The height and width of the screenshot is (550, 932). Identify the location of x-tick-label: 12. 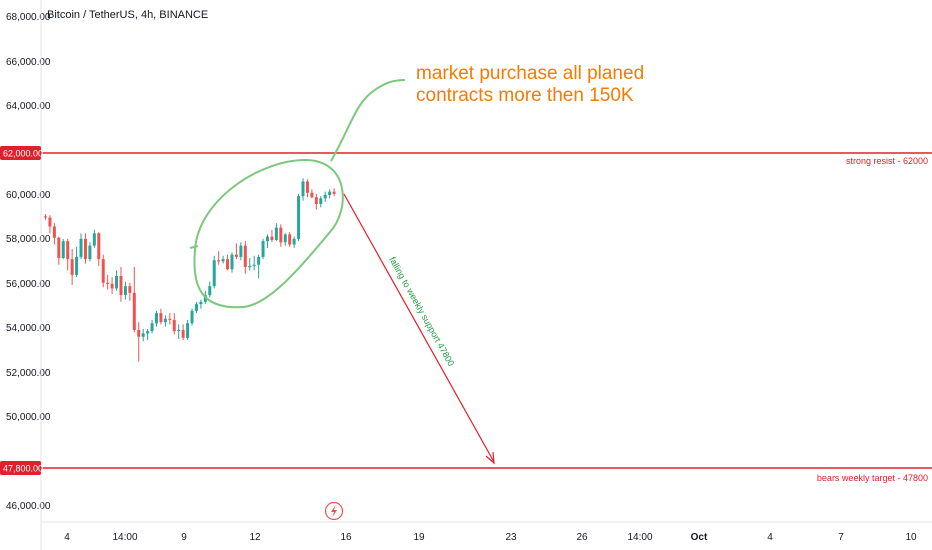
(255, 537).